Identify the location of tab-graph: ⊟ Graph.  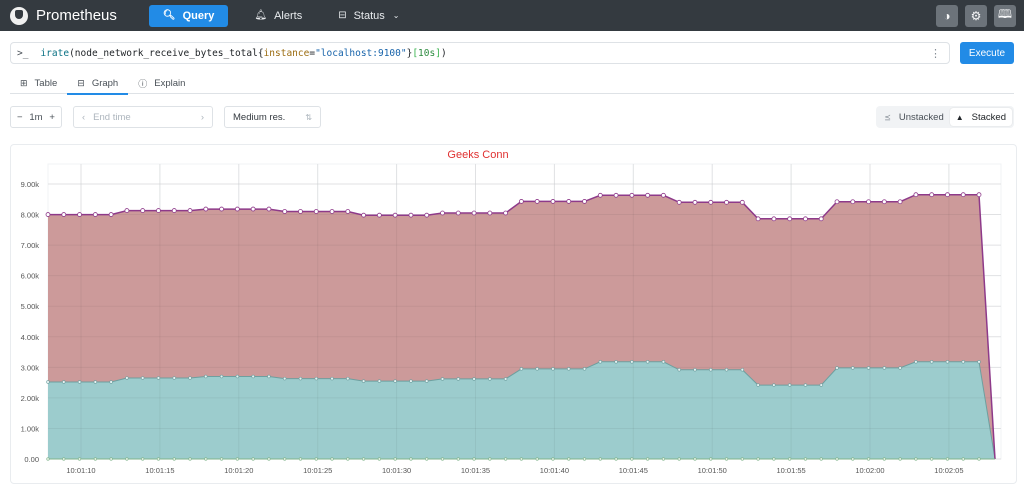
(98, 83).